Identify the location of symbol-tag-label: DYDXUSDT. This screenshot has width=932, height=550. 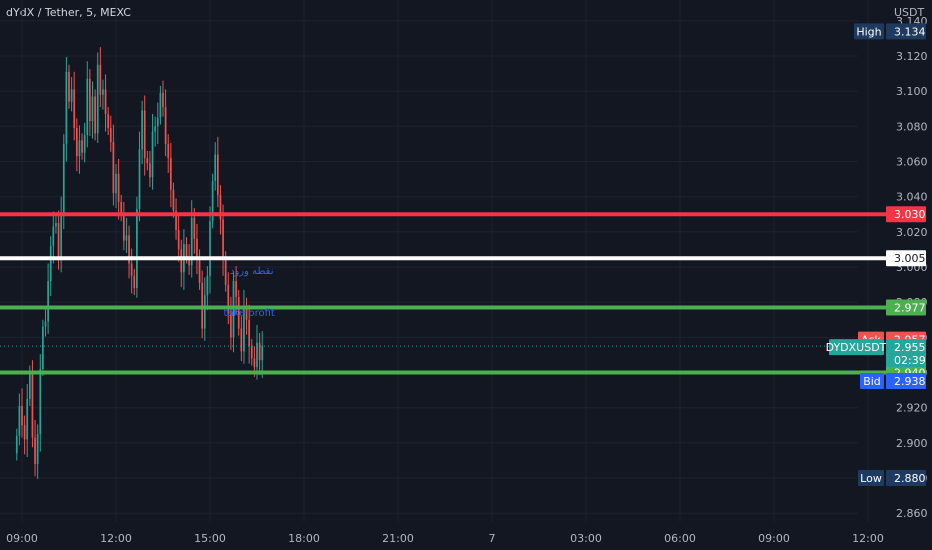
(856, 347).